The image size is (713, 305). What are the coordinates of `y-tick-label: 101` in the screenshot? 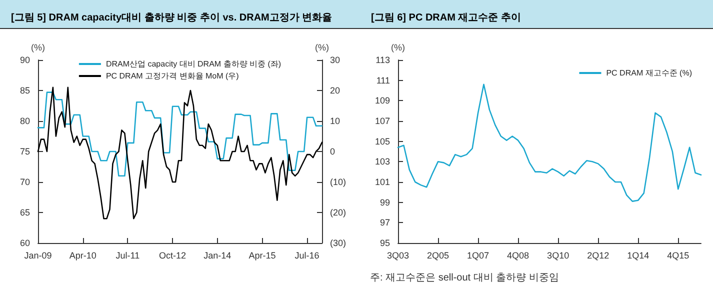 It's located at (382, 182).